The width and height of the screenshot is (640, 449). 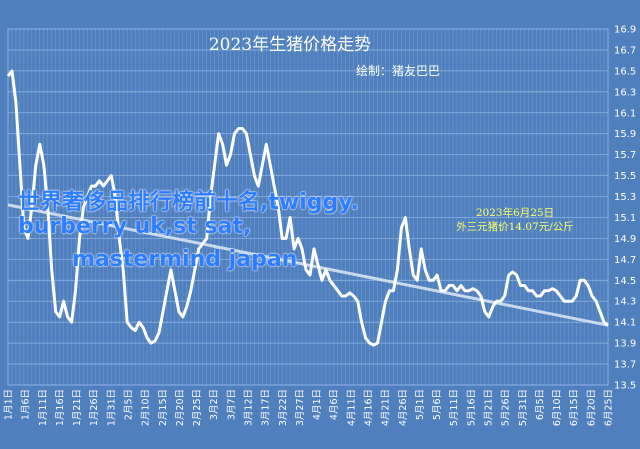 What do you see at coordinates (129, 404) in the screenshot?
I see `x-tick-label: 2月5日` at bounding box center [129, 404].